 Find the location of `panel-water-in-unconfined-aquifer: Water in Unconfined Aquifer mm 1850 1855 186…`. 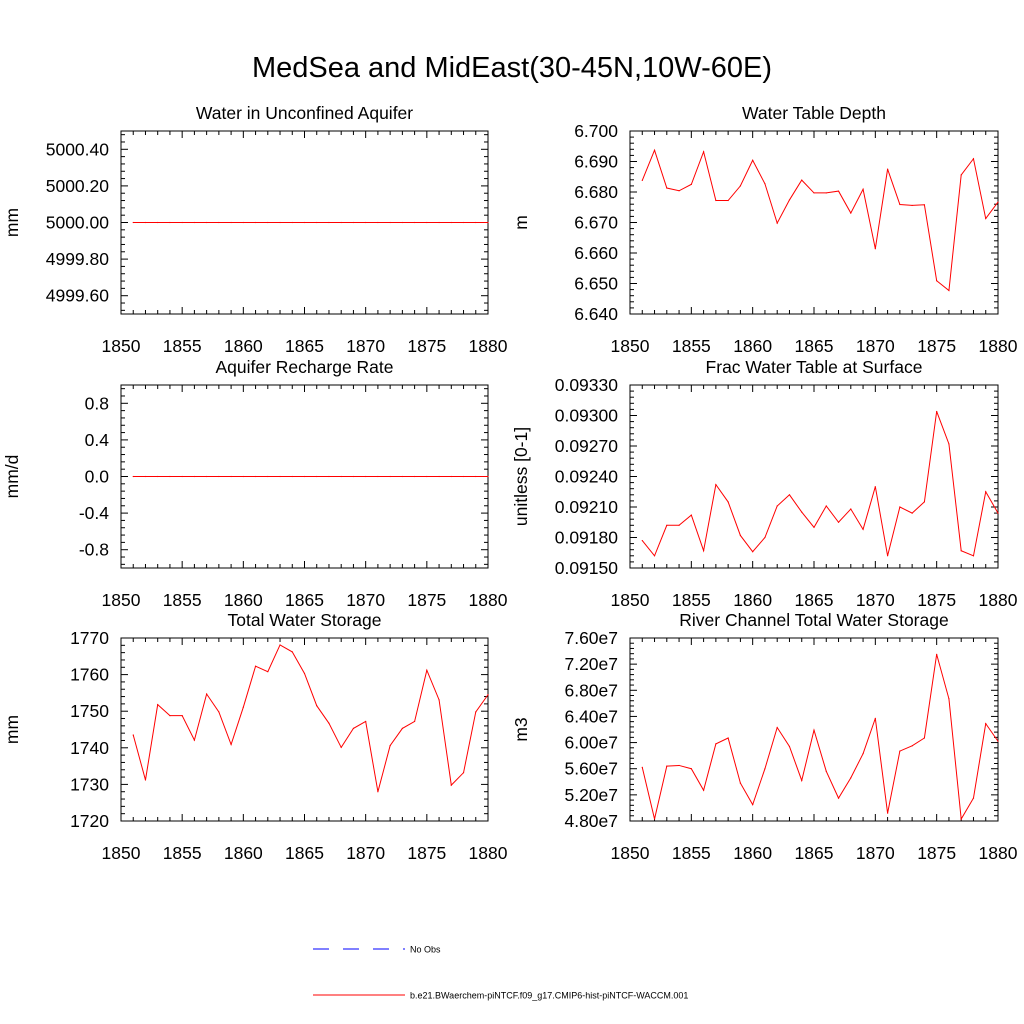

panel-water-in-unconfined-aquifer: Water in Unconfined Aquifer mm 1850 1855 186… is located at coordinates (255, 229).